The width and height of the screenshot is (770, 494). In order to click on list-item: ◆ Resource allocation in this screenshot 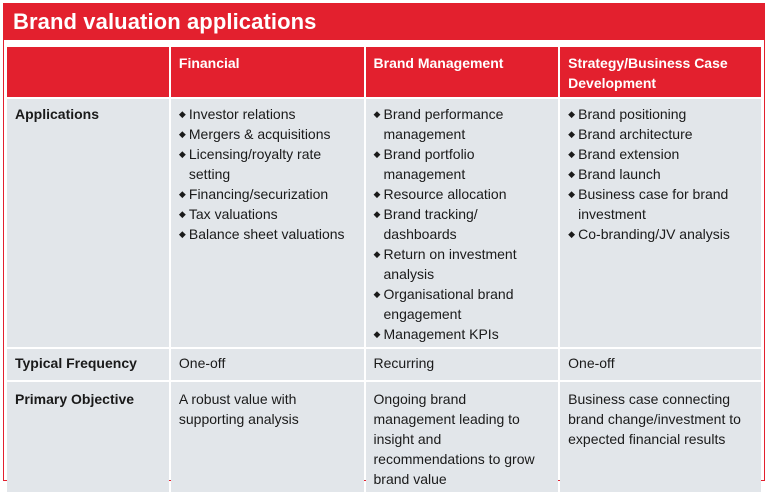, I will do `click(440, 194)`.